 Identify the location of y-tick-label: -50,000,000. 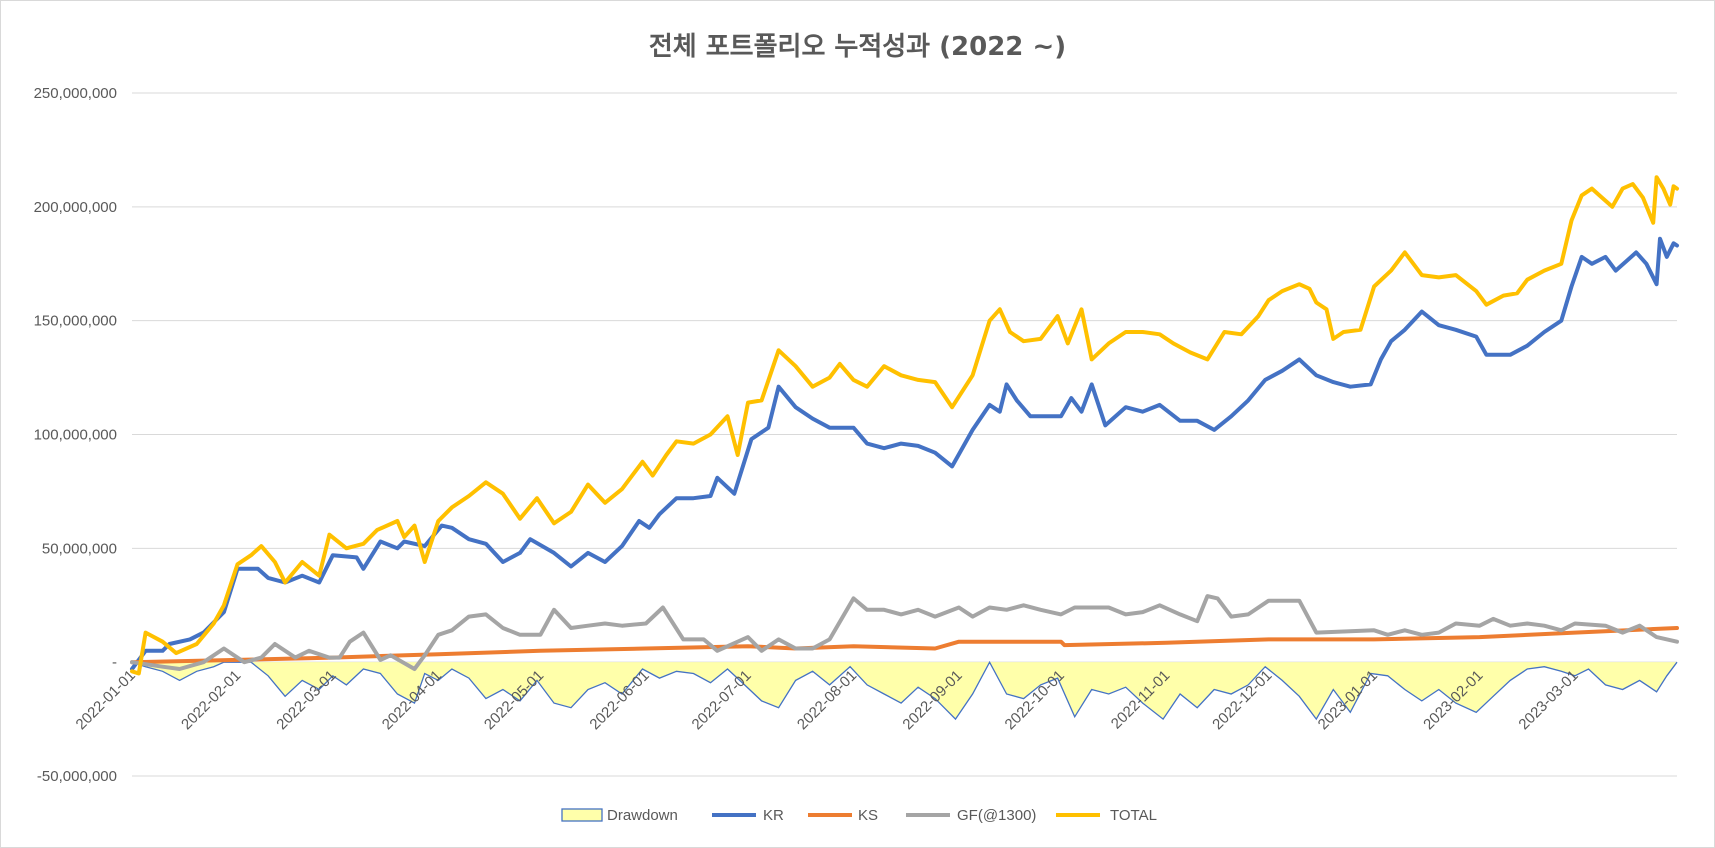
(77, 776).